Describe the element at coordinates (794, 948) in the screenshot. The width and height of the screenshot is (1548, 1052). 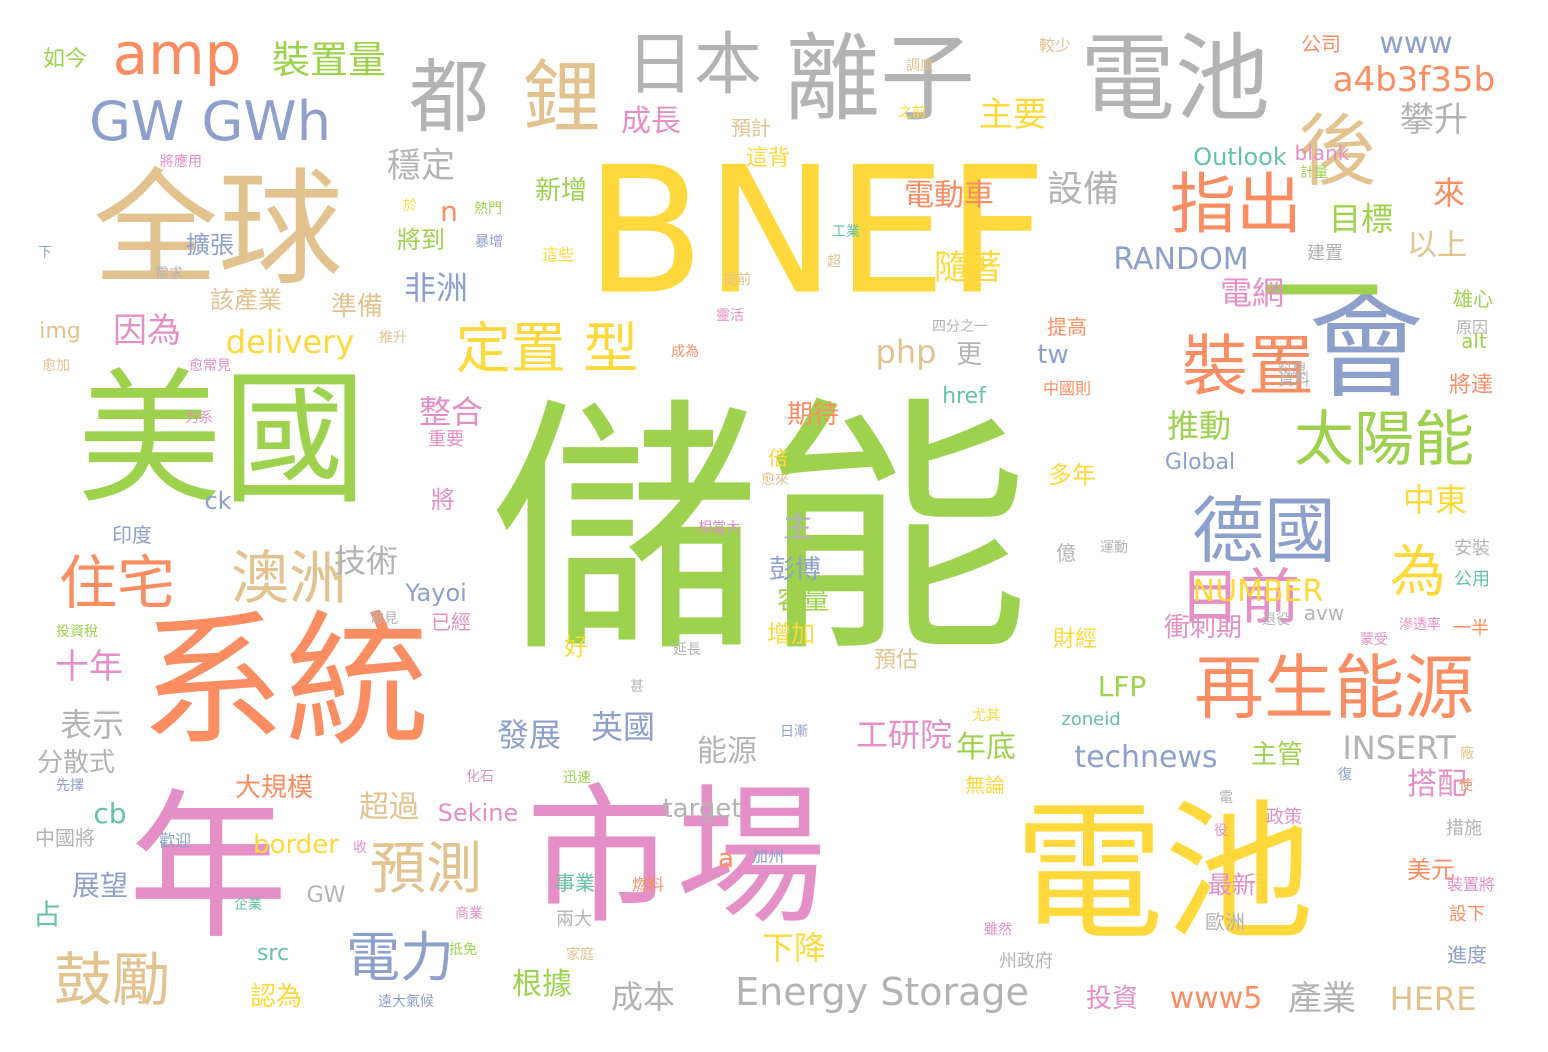
I see `cloud-word: 下降` at that location.